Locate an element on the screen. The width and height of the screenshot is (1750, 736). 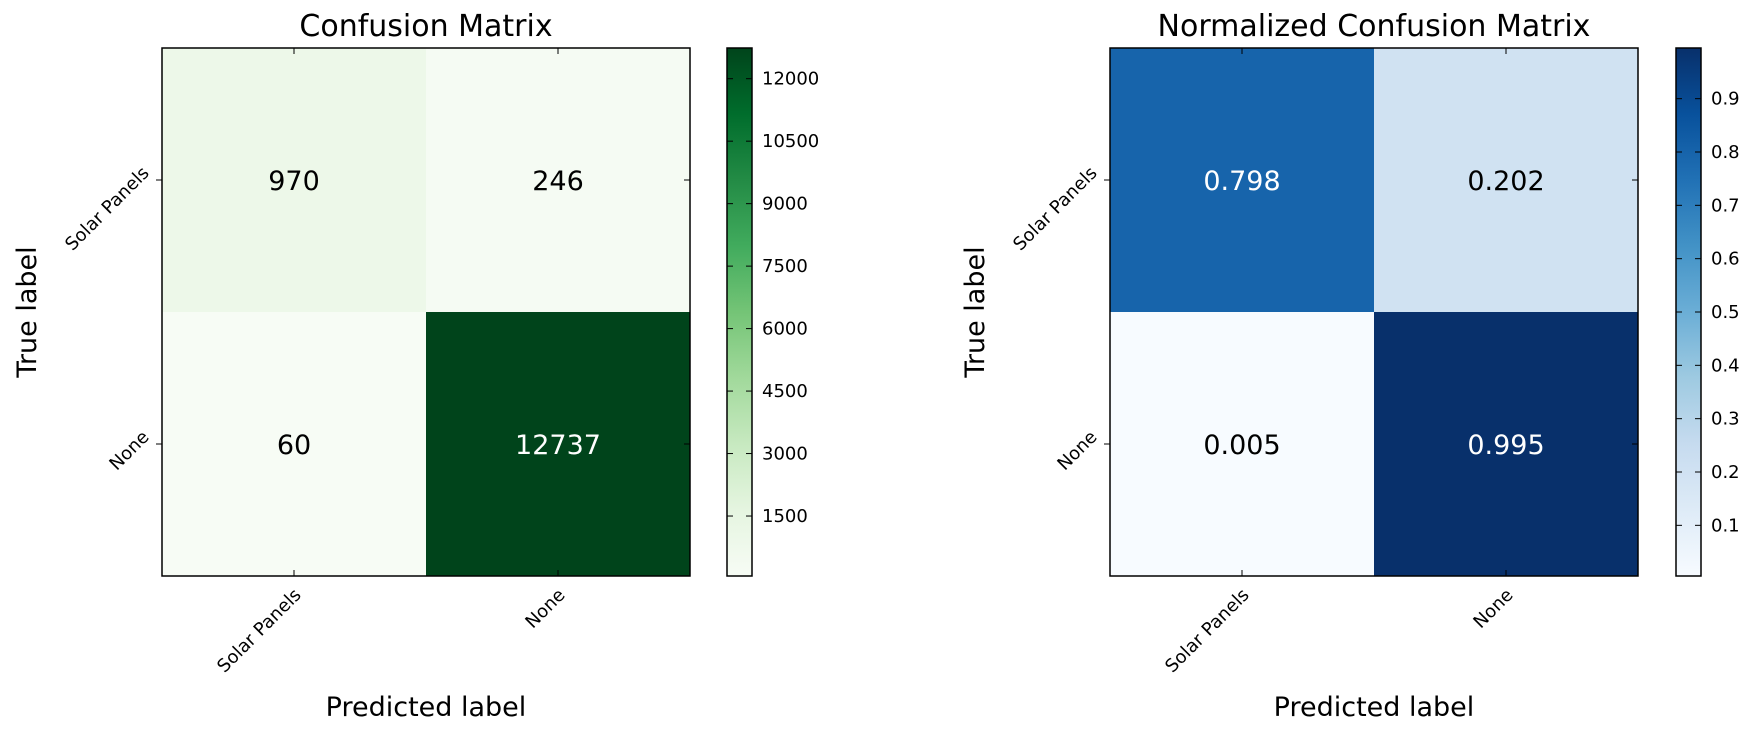
colorbar-tick-label: 0.4 is located at coordinates (1725, 365).